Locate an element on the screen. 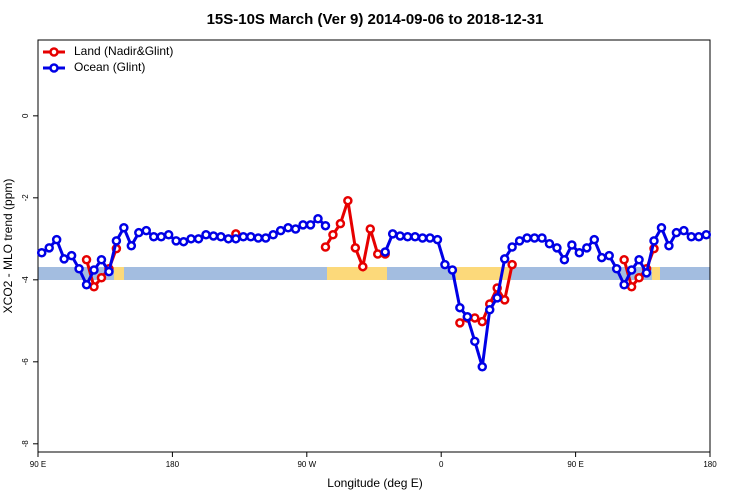 The image size is (750, 500). legend-label: Land (Nadir&Glint) is located at coordinates (123, 51).